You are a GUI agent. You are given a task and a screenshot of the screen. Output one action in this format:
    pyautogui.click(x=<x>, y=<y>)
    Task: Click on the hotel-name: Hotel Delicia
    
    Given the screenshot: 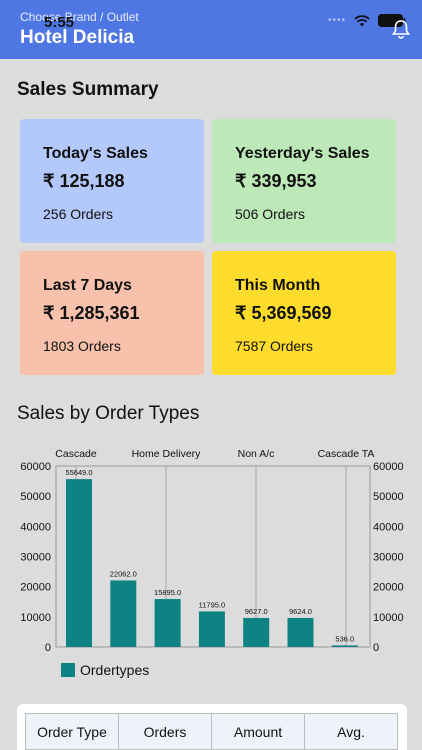 What is the action you would take?
    pyautogui.click(x=77, y=37)
    